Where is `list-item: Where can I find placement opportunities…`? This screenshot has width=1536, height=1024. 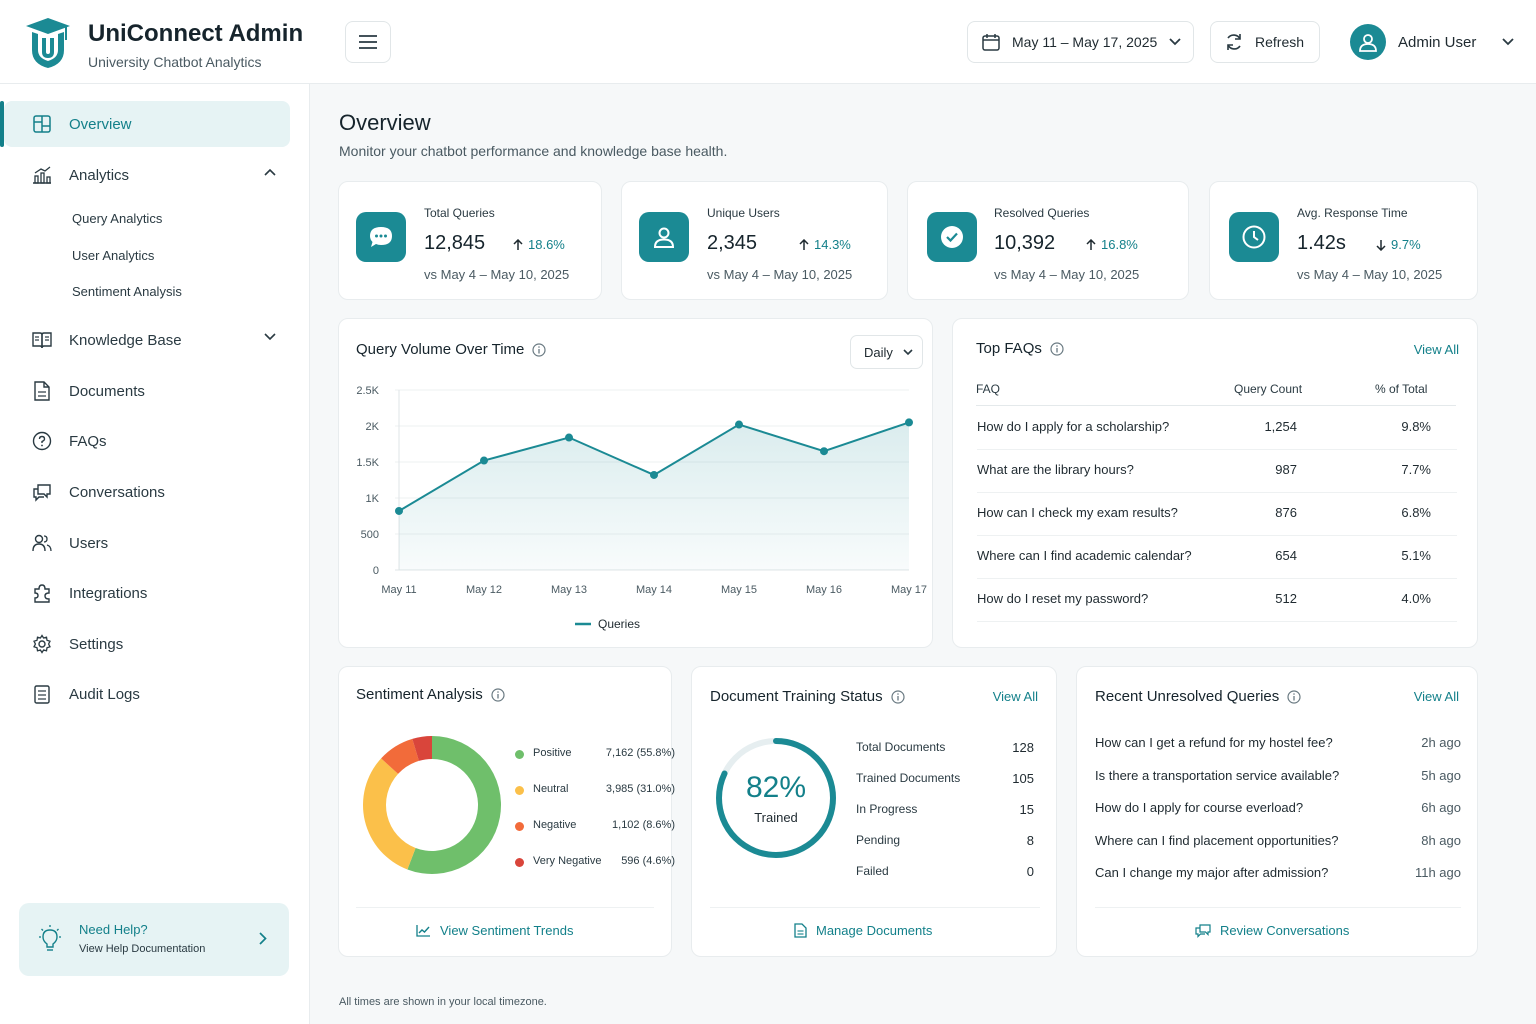
list-item: Where can I find placement opportunities… is located at coordinates (1278, 841).